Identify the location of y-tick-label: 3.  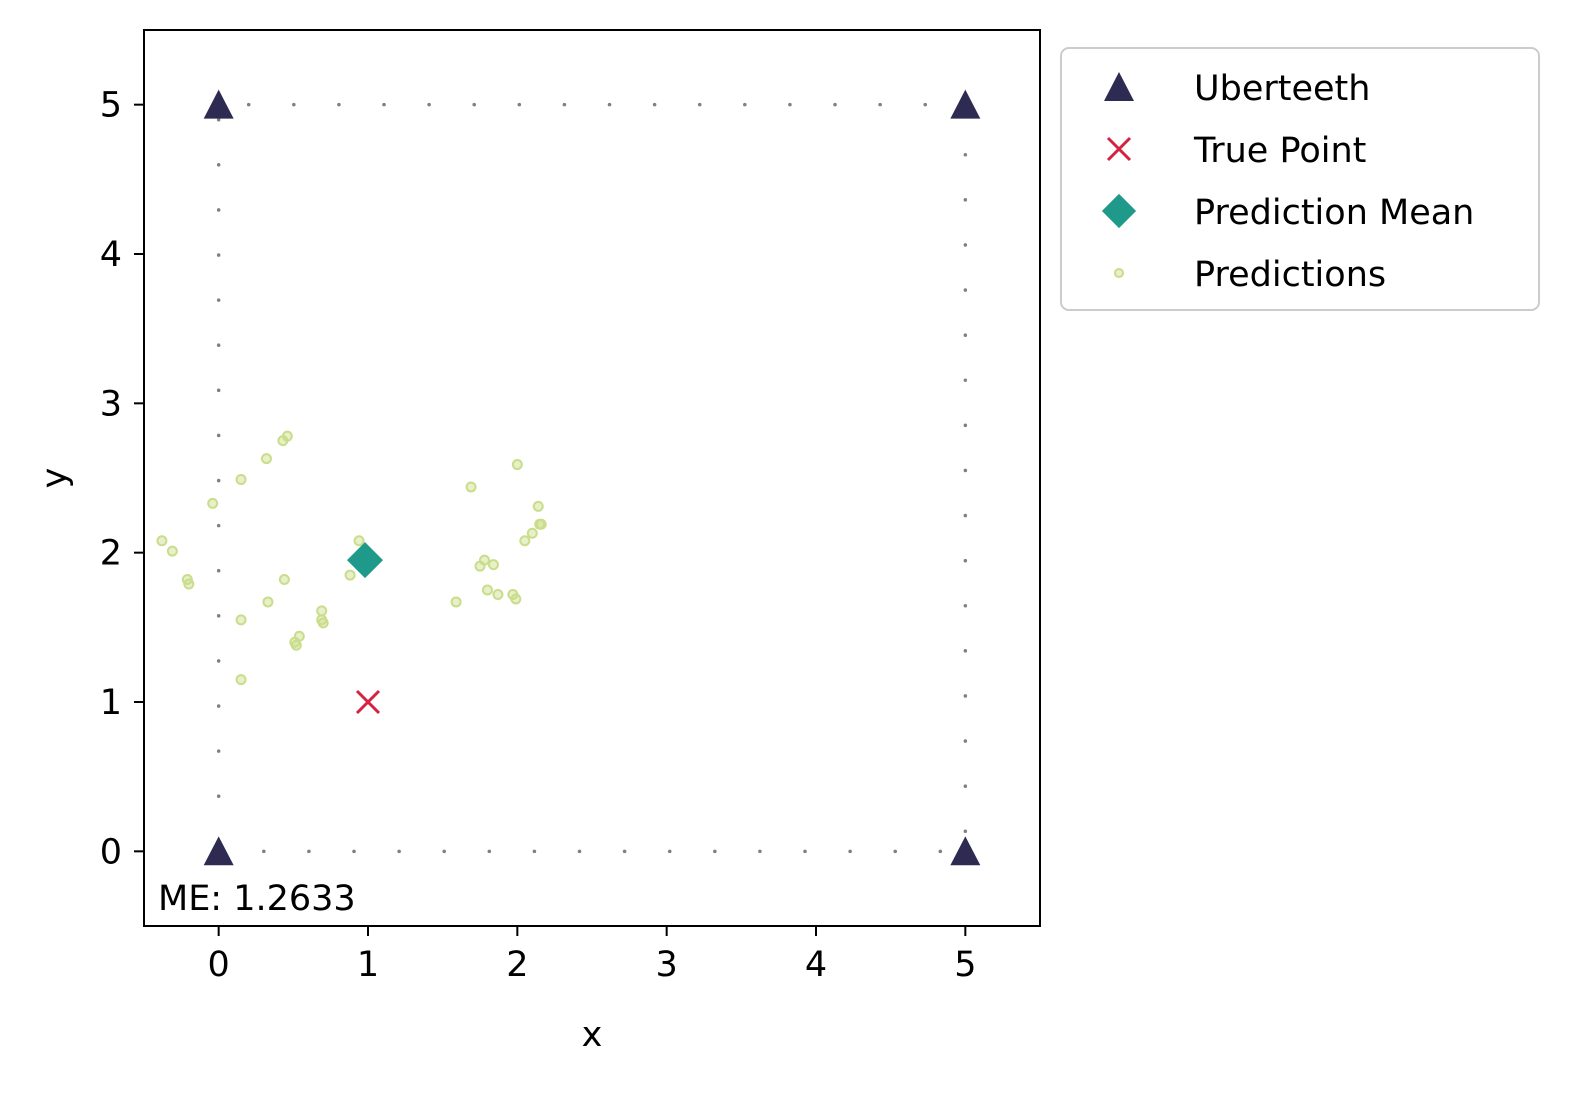
(111, 404).